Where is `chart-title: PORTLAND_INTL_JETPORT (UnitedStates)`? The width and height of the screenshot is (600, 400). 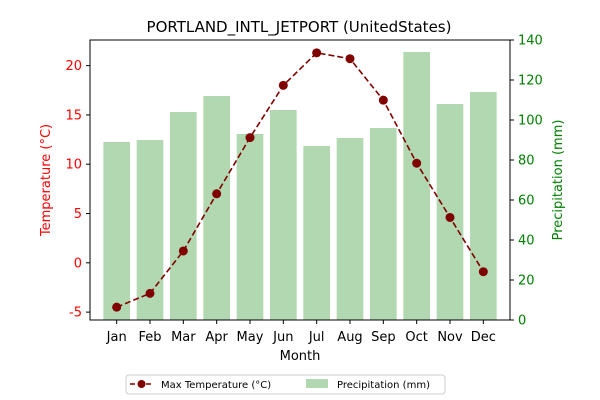 chart-title: PORTLAND_INTL_JETPORT (UnitedStates) is located at coordinates (299, 27).